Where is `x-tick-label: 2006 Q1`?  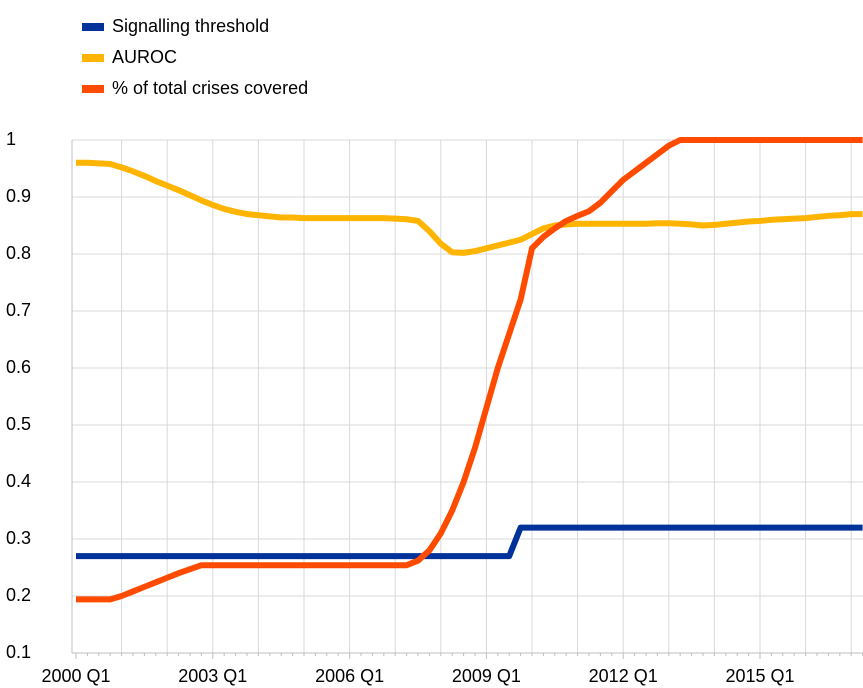
x-tick-label: 2006 Q1 is located at coordinates (349, 676).